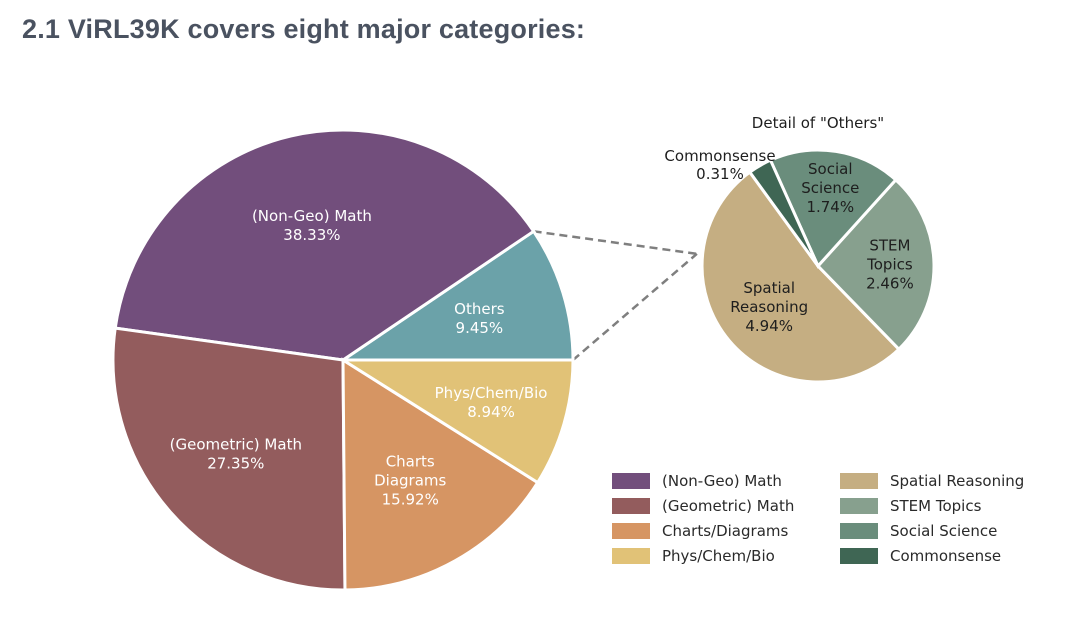  Describe the element at coordinates (635, 306) in the screenshot. I see `connector-line-bottom` at that location.